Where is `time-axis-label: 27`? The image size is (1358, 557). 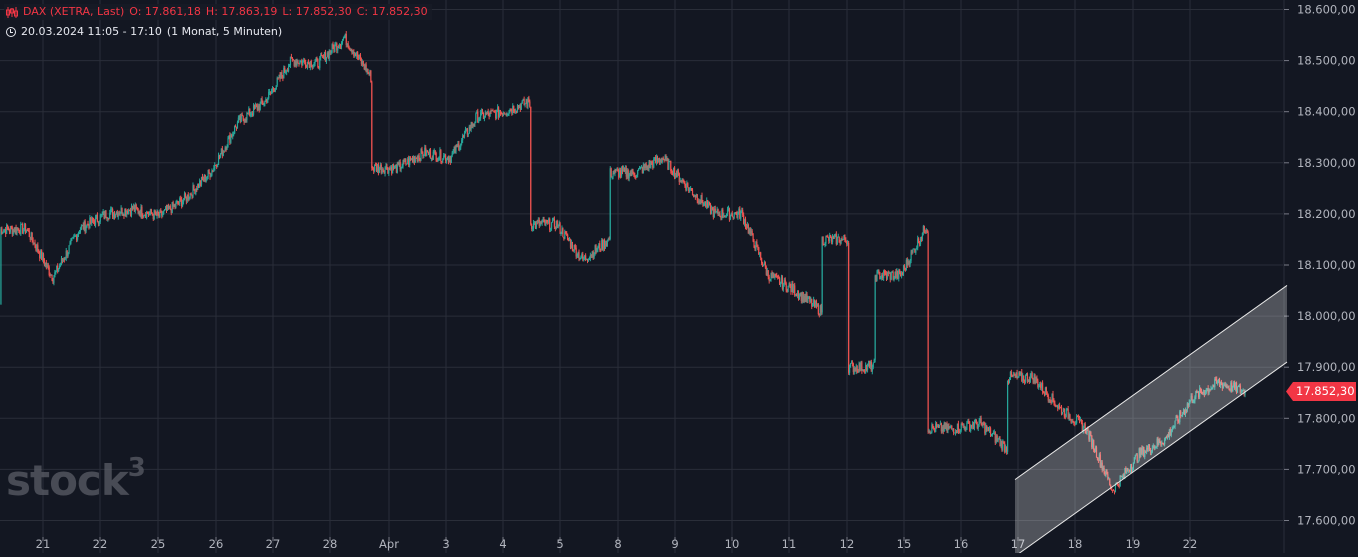
time-axis-label: 27 is located at coordinates (273, 544).